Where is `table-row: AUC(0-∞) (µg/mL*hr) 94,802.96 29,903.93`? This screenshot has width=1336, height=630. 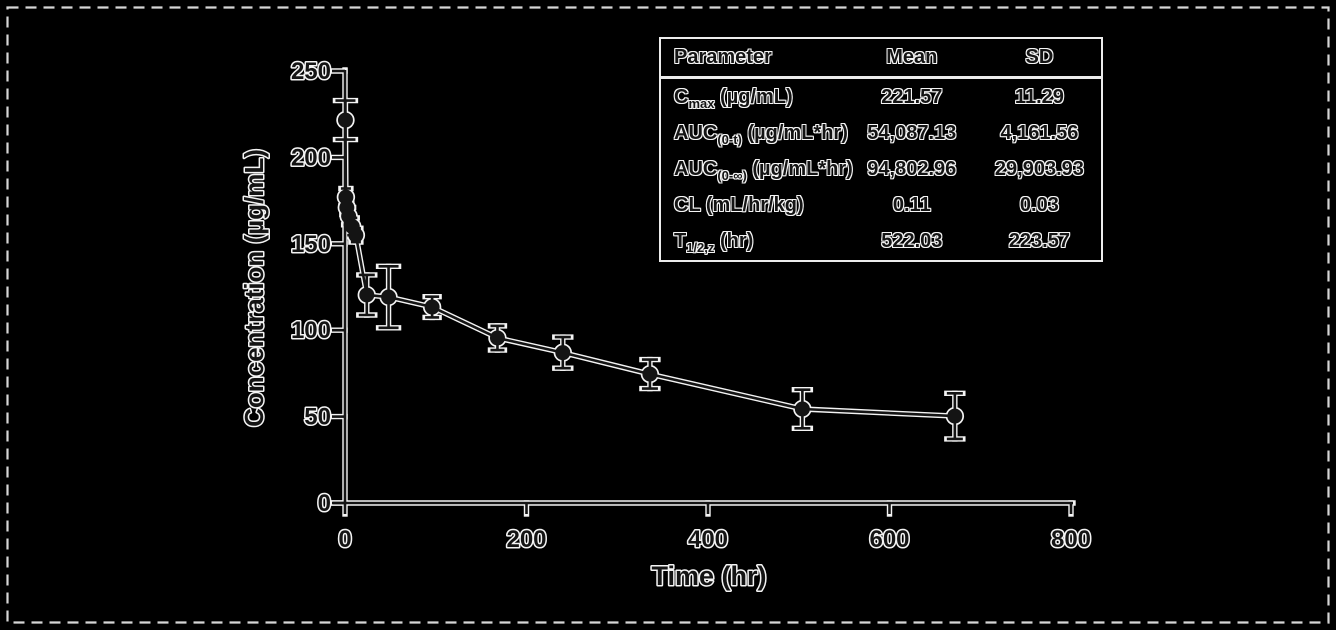 table-row: AUC(0-∞) (µg/mL*hr) 94,802.96 29,903.93 is located at coordinates (881, 170).